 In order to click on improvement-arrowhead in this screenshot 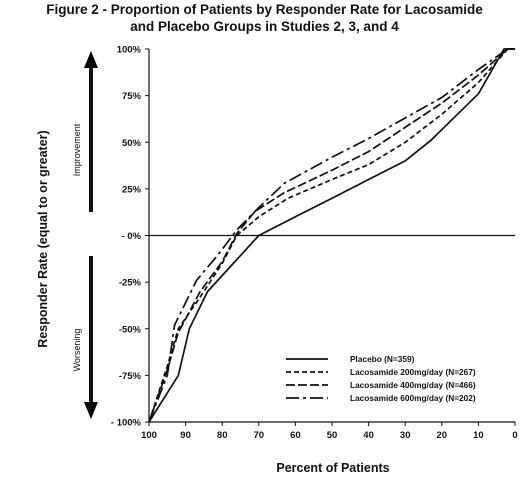, I will do `click(91, 59)`.